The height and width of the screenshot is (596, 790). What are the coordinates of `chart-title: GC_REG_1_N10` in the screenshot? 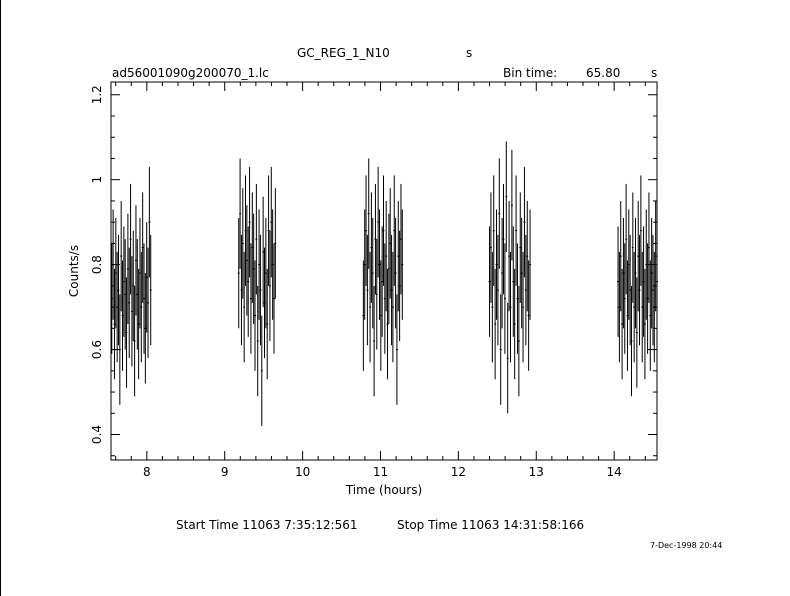 It's located at (343, 53).